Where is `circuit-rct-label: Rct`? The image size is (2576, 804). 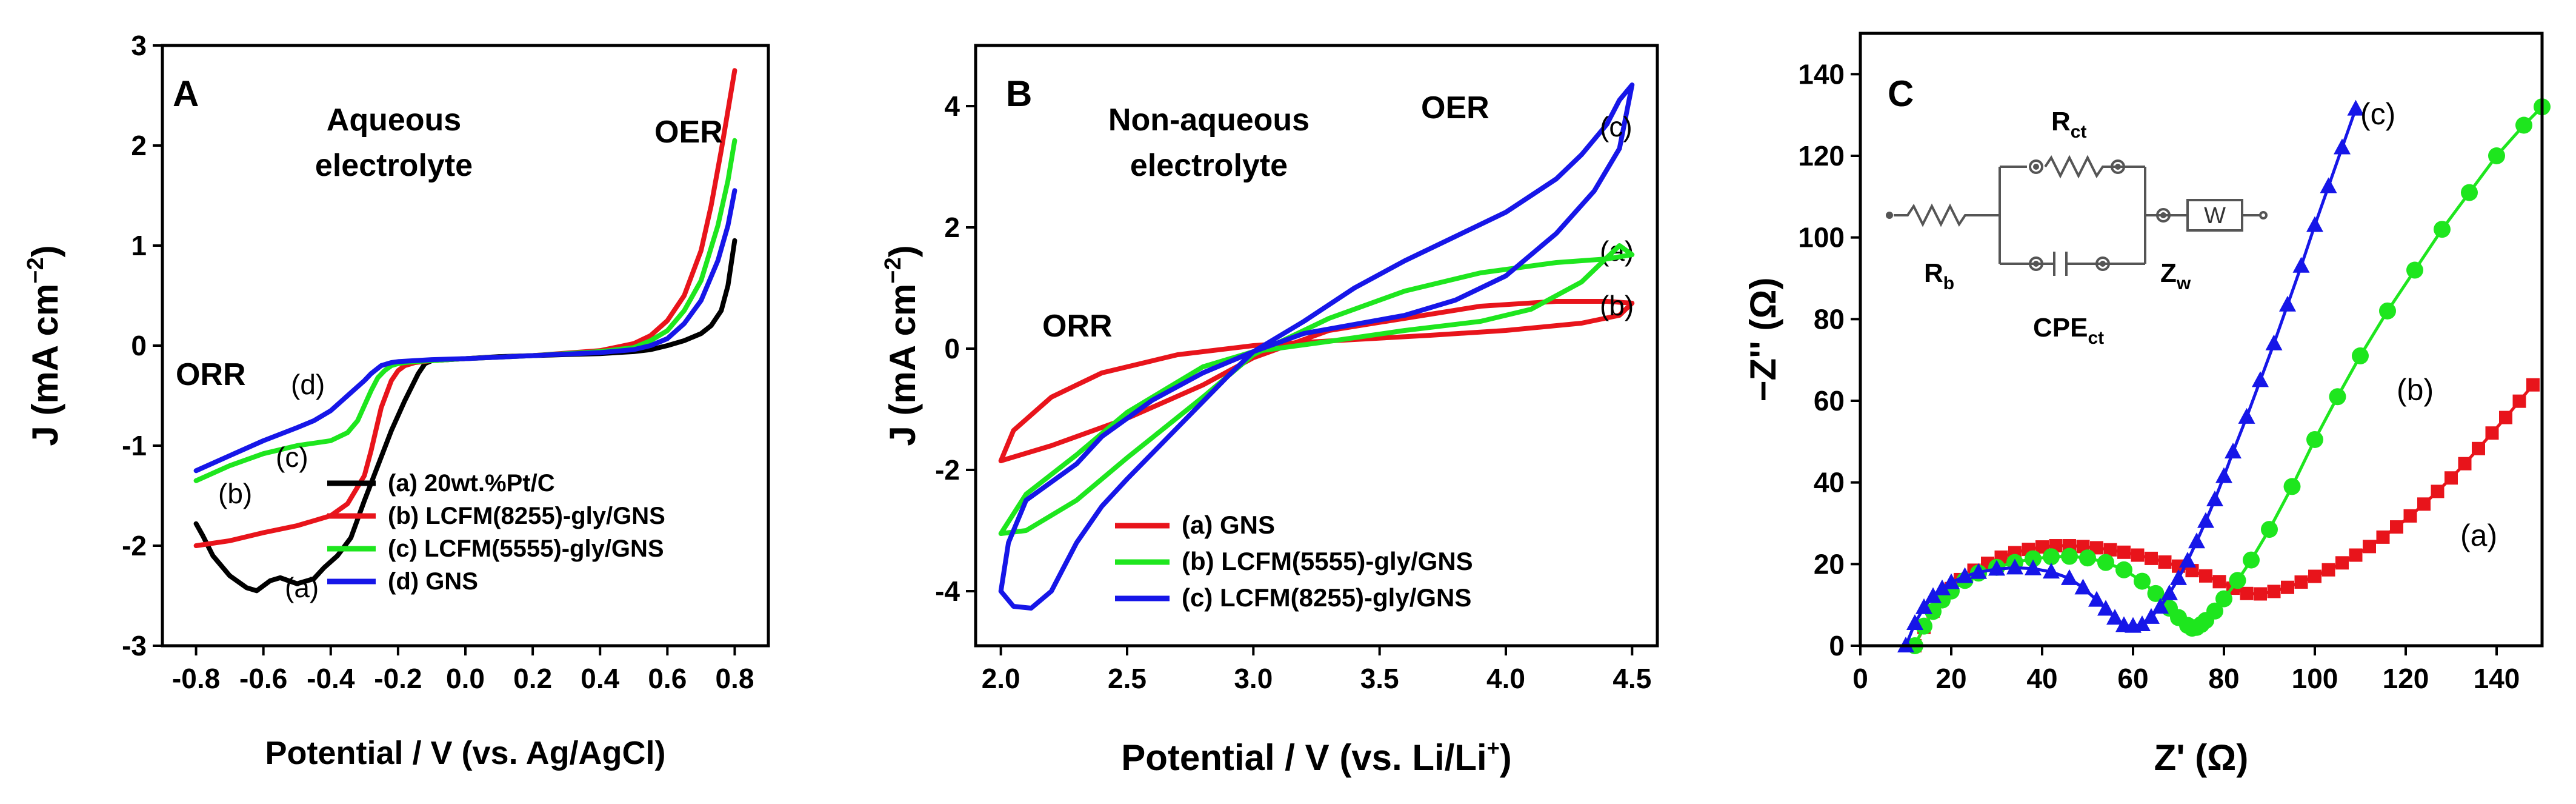 circuit-rct-label: Rct is located at coordinates (2068, 124).